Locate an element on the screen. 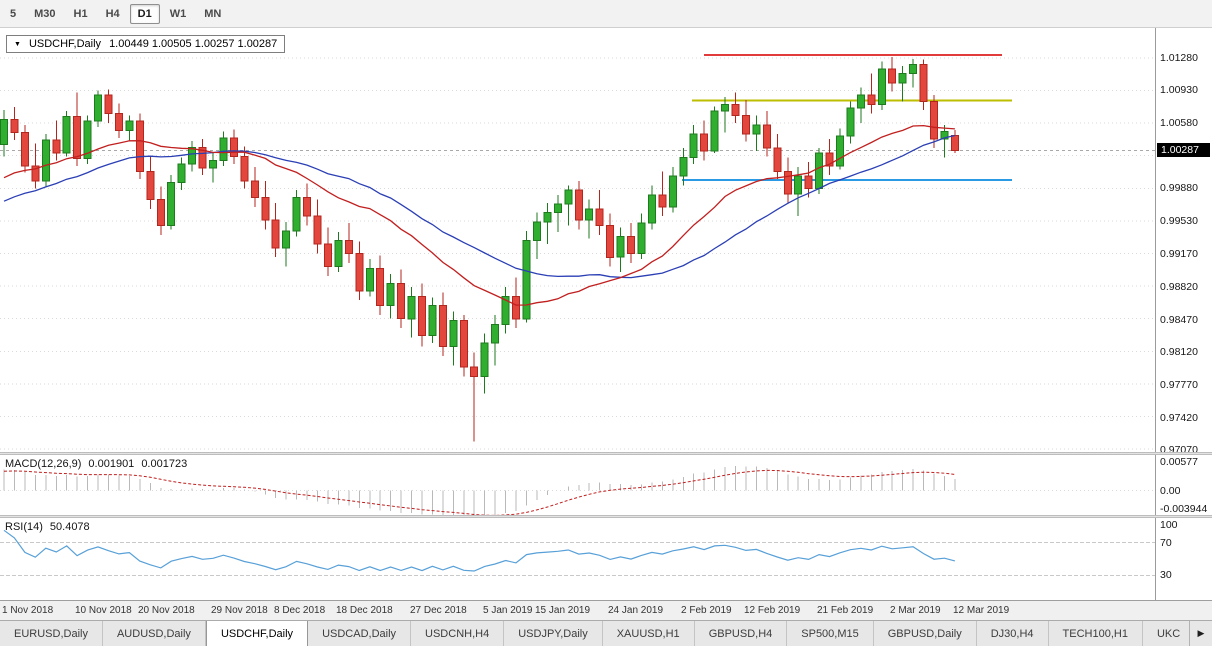 This screenshot has height=646, width=1212. rsi-readout: RSI(14) 50.4078 is located at coordinates (47, 527).